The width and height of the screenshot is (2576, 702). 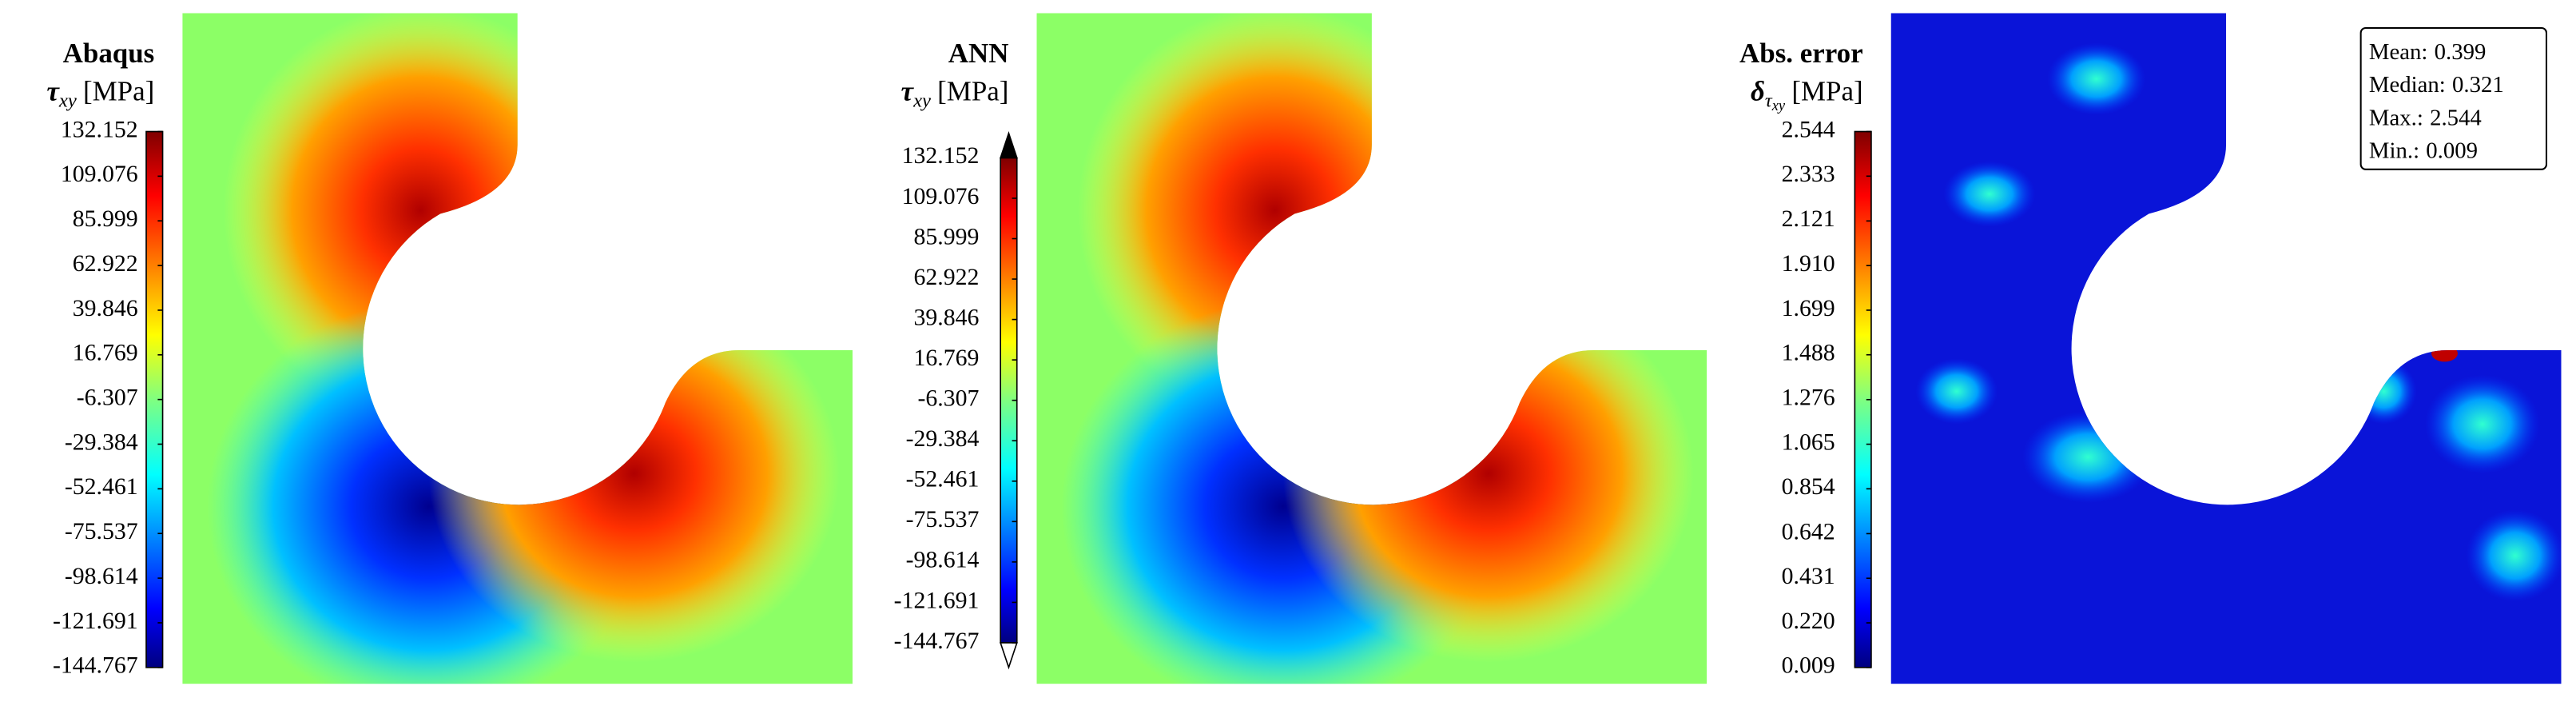 I want to click on stat-value: 2.544, so click(x=2456, y=117).